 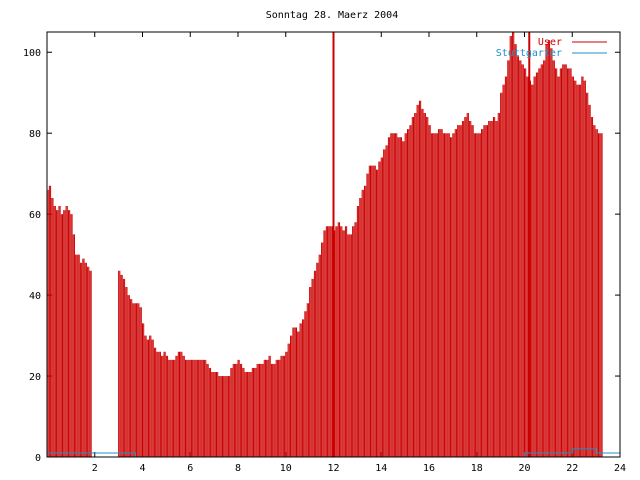 I want to click on legend: User Stuttgarter, so click(x=551, y=48).